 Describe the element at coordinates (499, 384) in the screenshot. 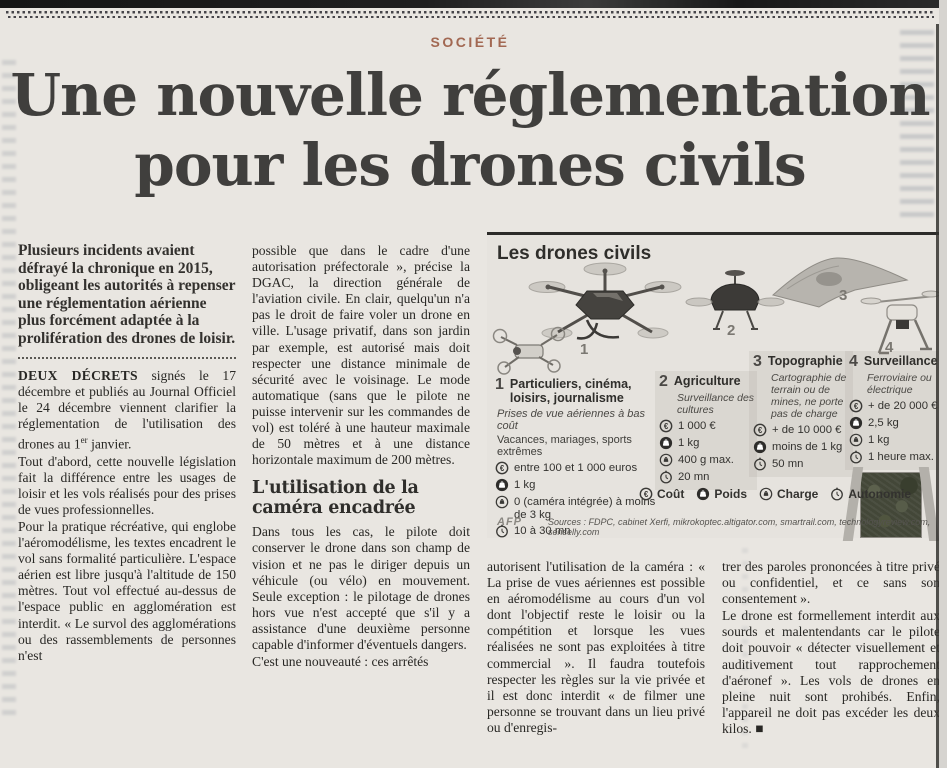

I see `category-number: 1` at that location.